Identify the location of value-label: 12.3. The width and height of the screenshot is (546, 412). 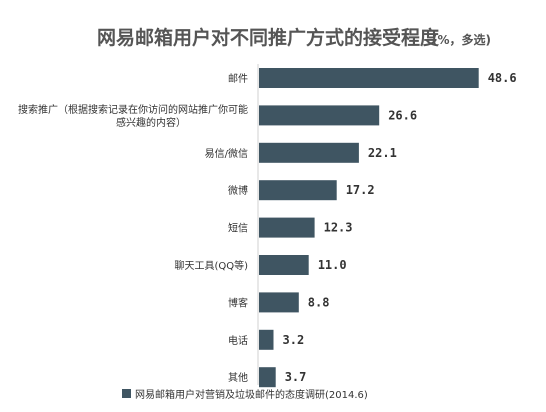
(338, 228).